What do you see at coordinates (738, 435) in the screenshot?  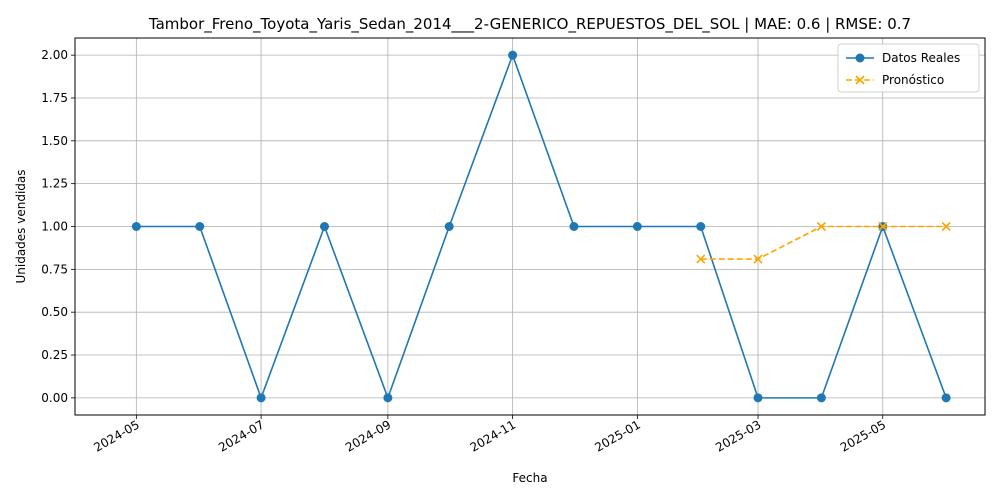 I see `x-tick-label: 2025-03` at bounding box center [738, 435].